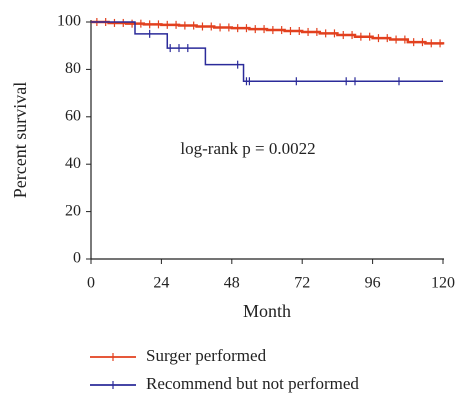  I want to click on legend-label: Recommend but not performed, so click(252, 383).